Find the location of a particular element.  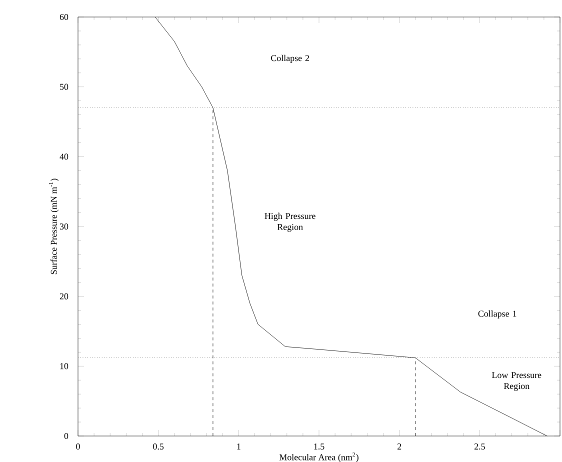

y-tick-label: 10 is located at coordinates (64, 366).